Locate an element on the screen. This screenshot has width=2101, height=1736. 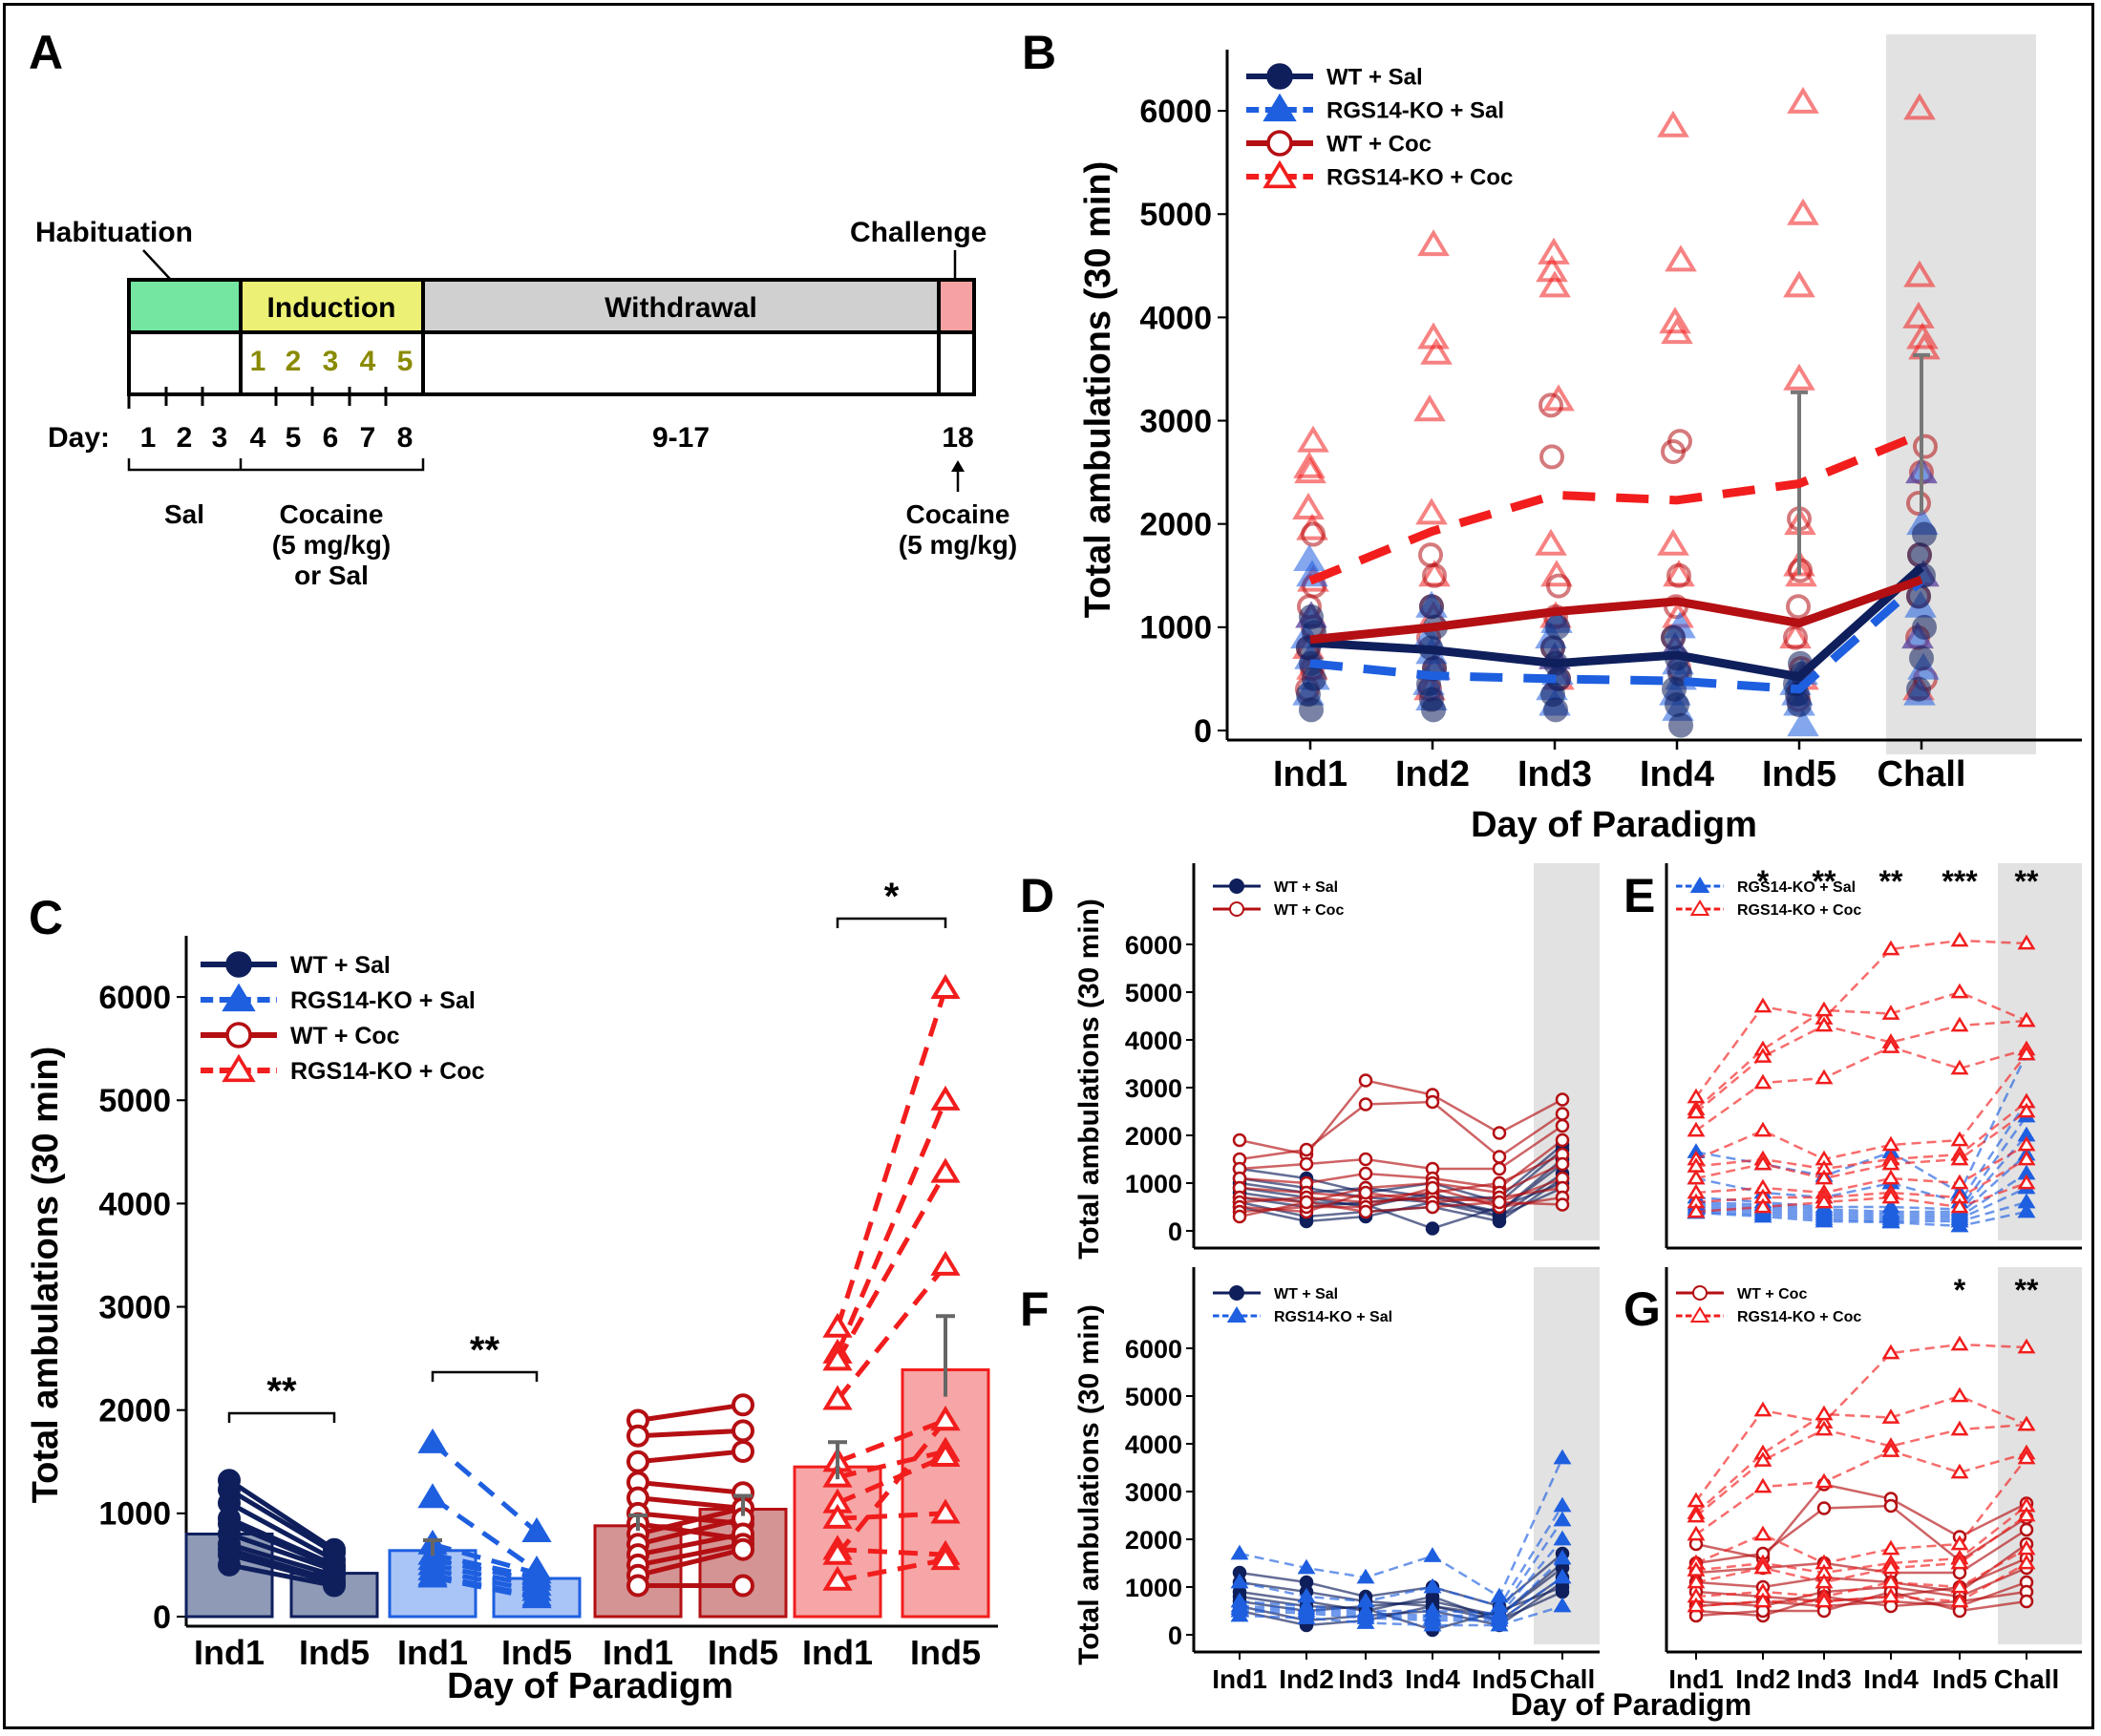
x-tick-label-Ind1: Ind1 is located at coordinates (1239, 1679).